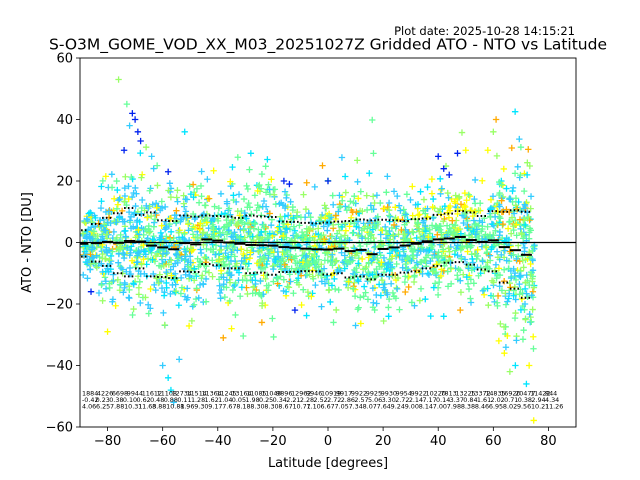  I want to click on stat-counts-label: 11040, so click(271, 394).